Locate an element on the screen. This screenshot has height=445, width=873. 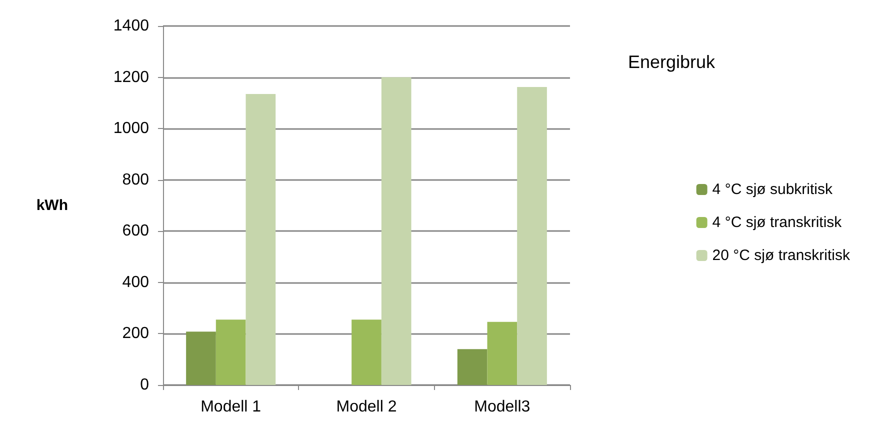
y-tick-label: 800 is located at coordinates (136, 179).